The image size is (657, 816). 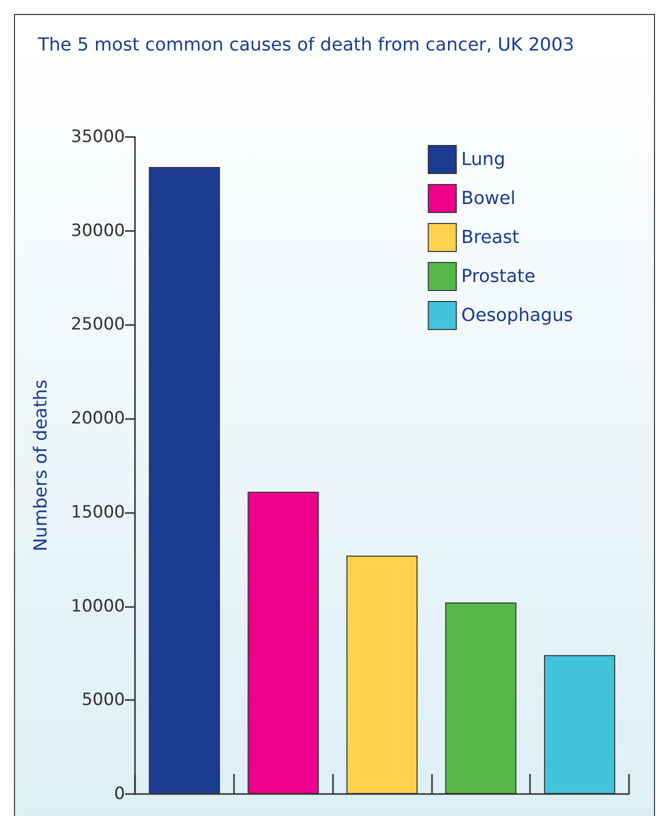 What do you see at coordinates (490, 237) in the screenshot?
I see `legend-label: Breast` at bounding box center [490, 237].